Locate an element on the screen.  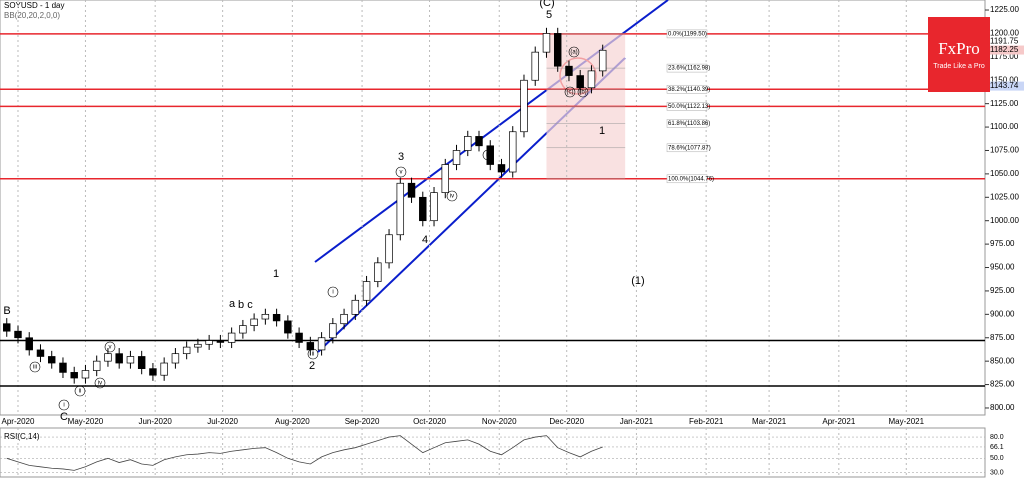
y-tick-label: 875.00 is located at coordinates (1002, 337).